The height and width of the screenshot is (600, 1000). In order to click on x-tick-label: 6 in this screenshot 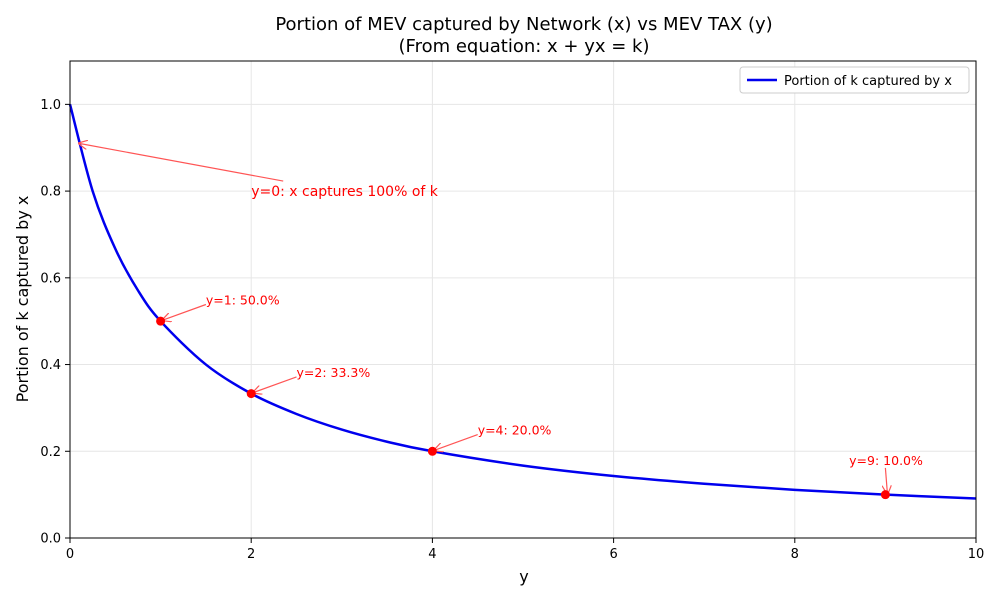, I will do `click(613, 554)`.